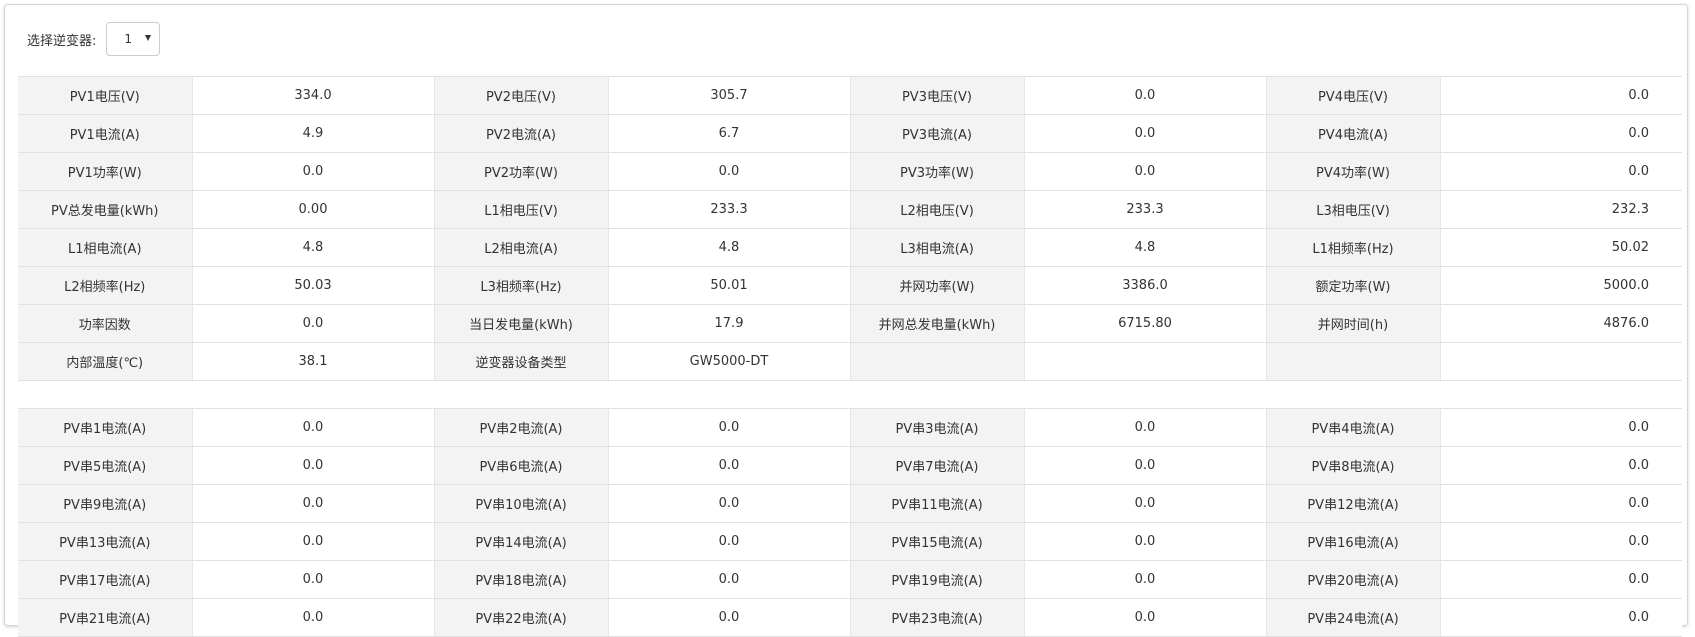 The height and width of the screenshot is (637, 1695). I want to click on metric-value: GW5000-DT, so click(728, 361).